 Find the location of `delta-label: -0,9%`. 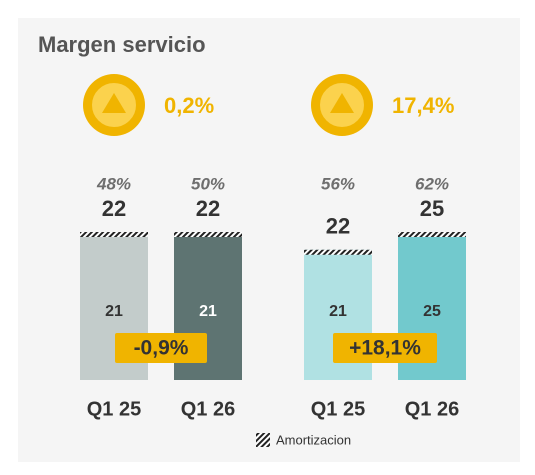

delta-label: -0,9% is located at coordinates (161, 348).